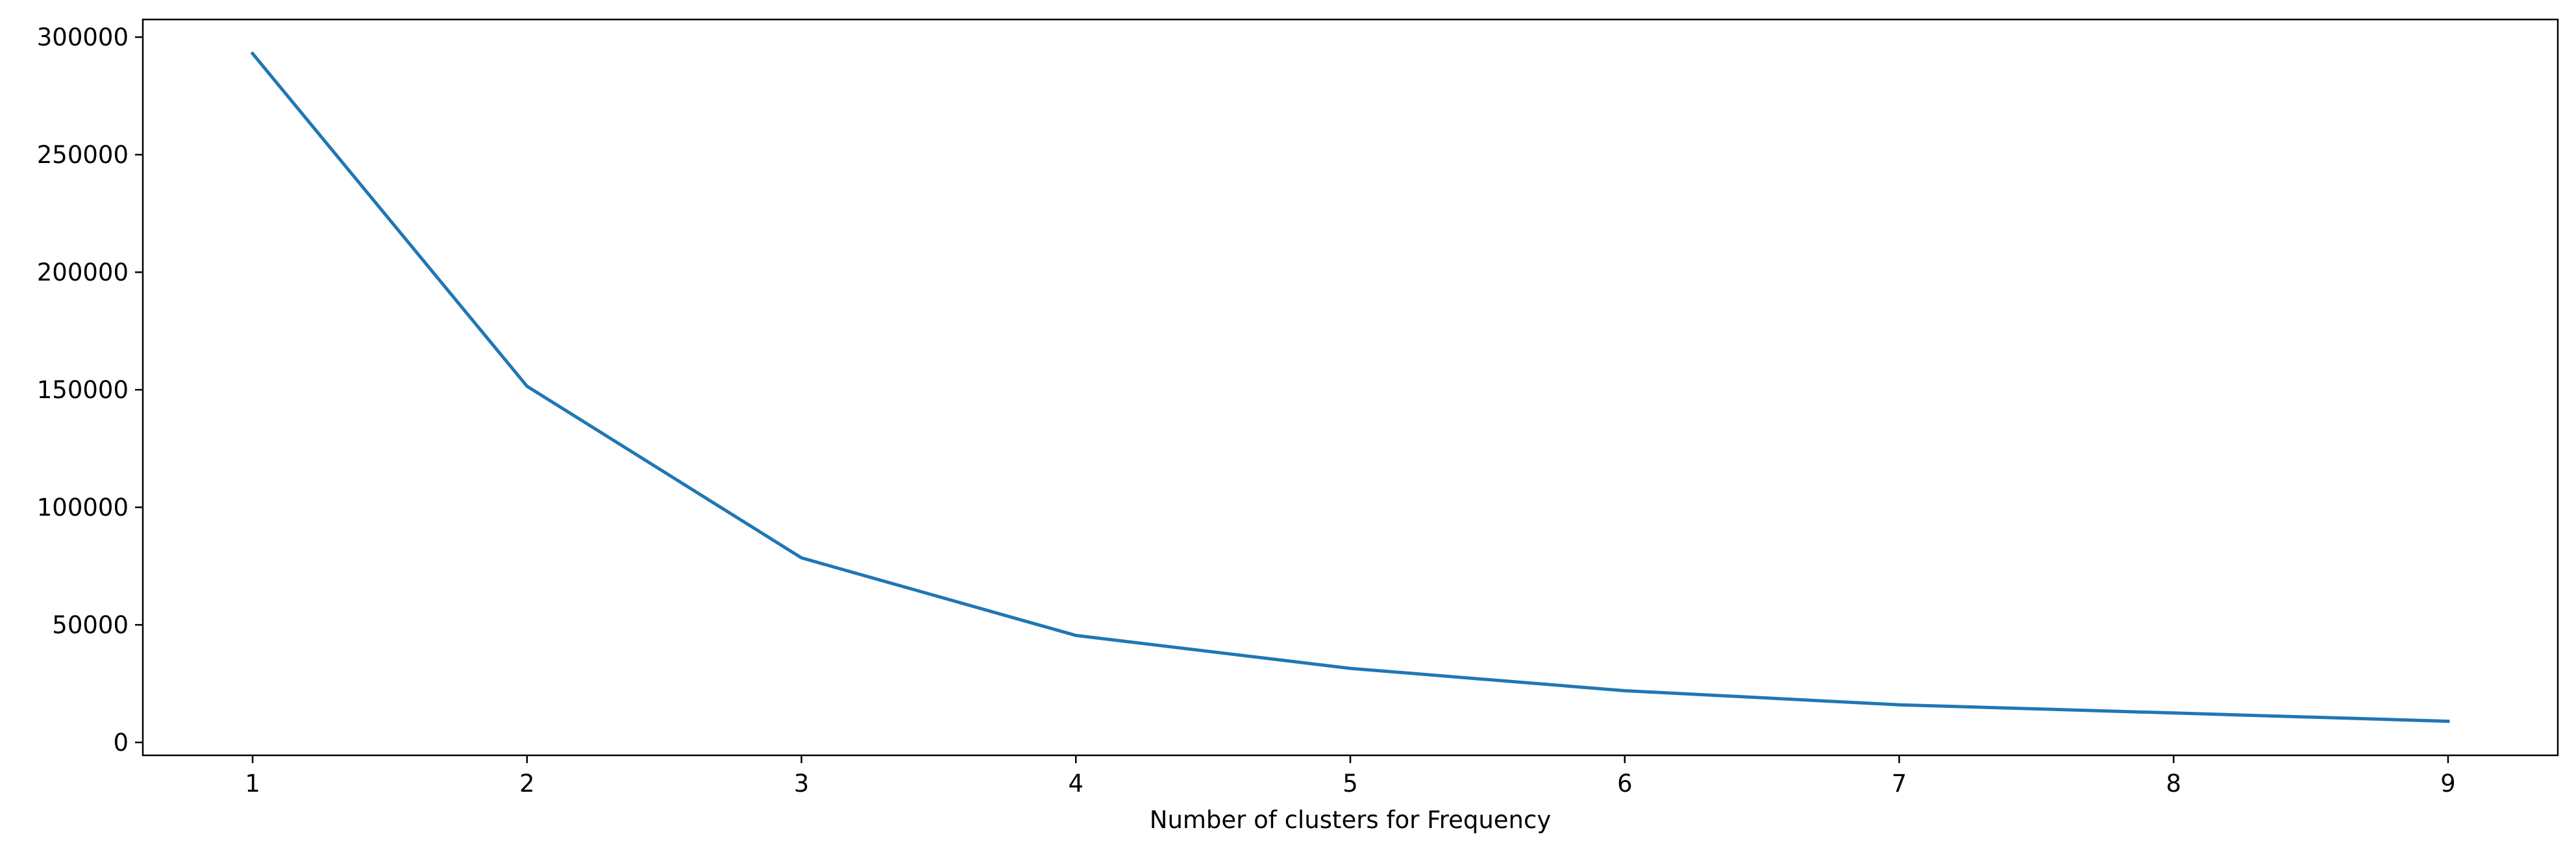 This screenshot has height=856, width=2576. Describe the element at coordinates (83, 508) in the screenshot. I see `y-tick-label: 100000` at that location.